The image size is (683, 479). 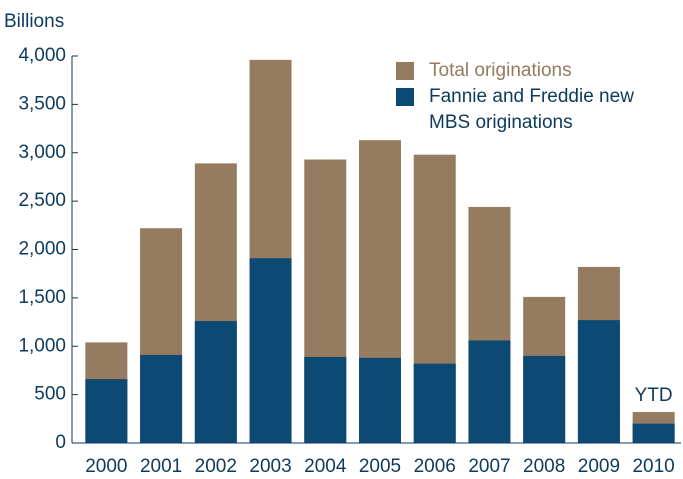 What do you see at coordinates (42, 249) in the screenshot?
I see `y-tick-label: 2,000` at bounding box center [42, 249].